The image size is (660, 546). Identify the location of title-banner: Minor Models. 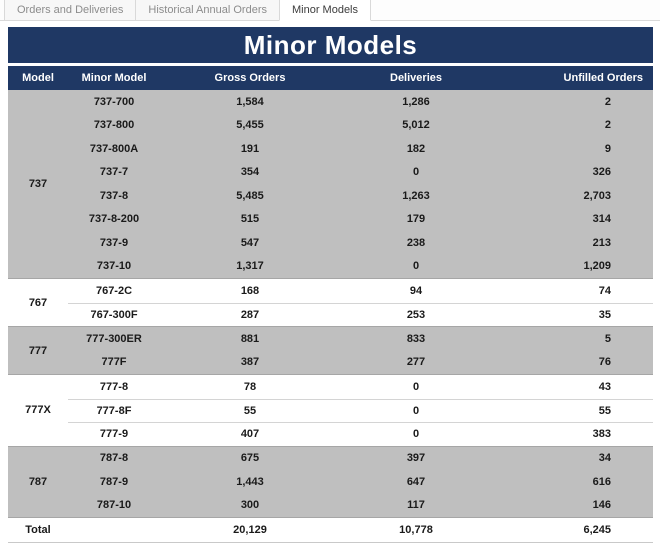
(330, 45).